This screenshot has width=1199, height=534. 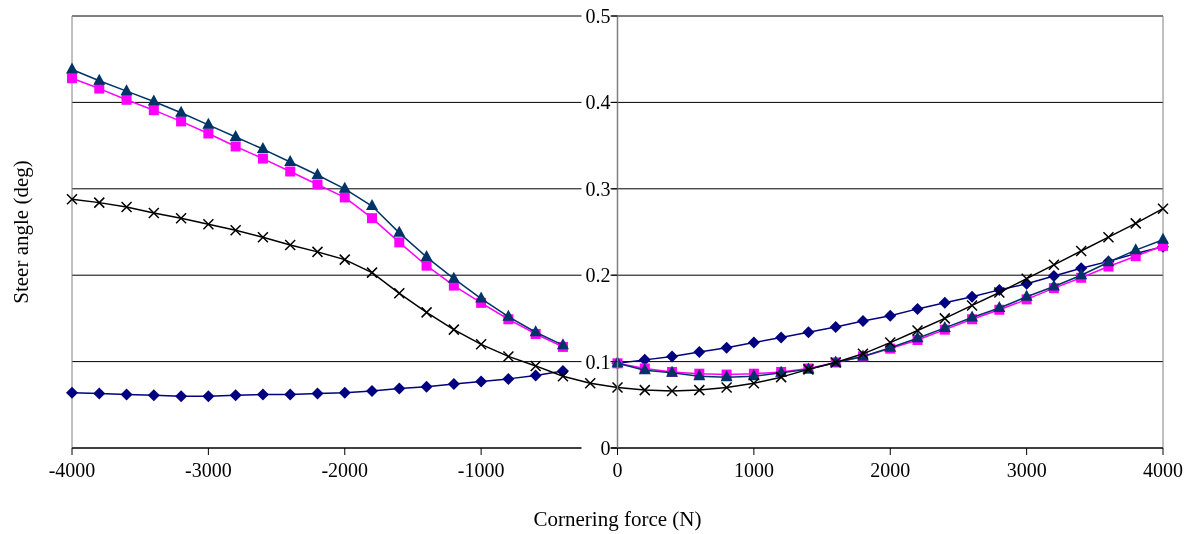 What do you see at coordinates (481, 470) in the screenshot?
I see `x-tick-label: -1000` at bounding box center [481, 470].